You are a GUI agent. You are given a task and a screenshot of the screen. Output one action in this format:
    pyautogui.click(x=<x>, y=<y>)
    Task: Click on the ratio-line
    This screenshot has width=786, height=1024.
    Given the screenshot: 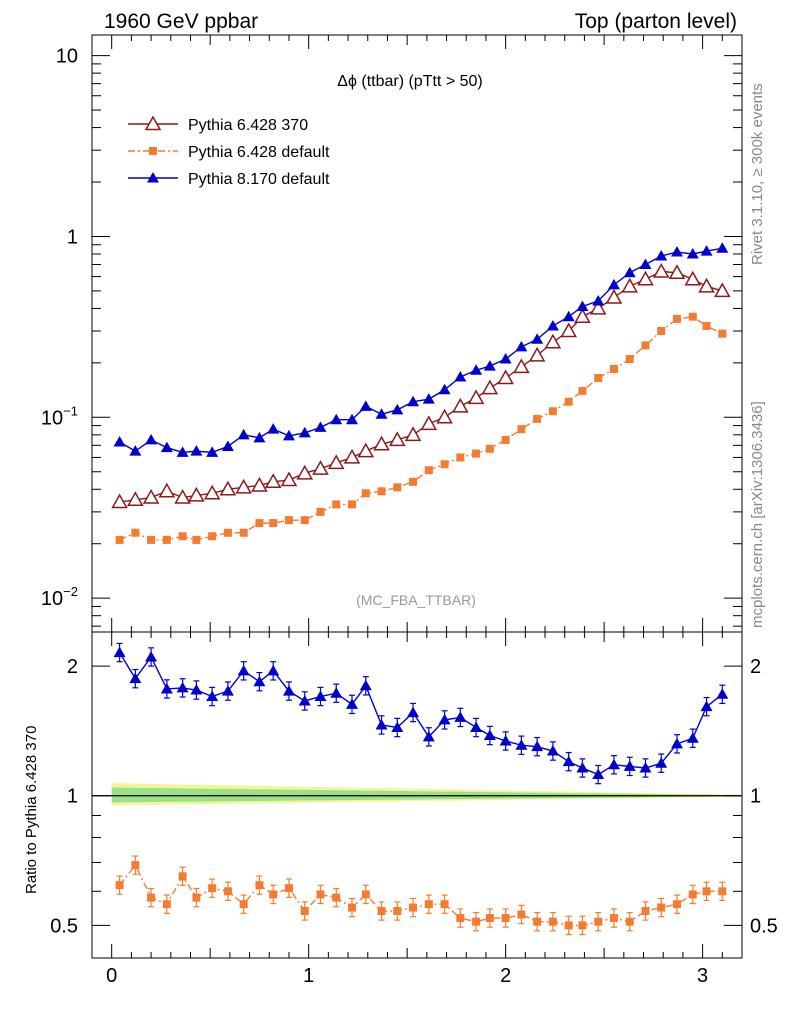 What is the action you would take?
    pyautogui.click(x=421, y=895)
    